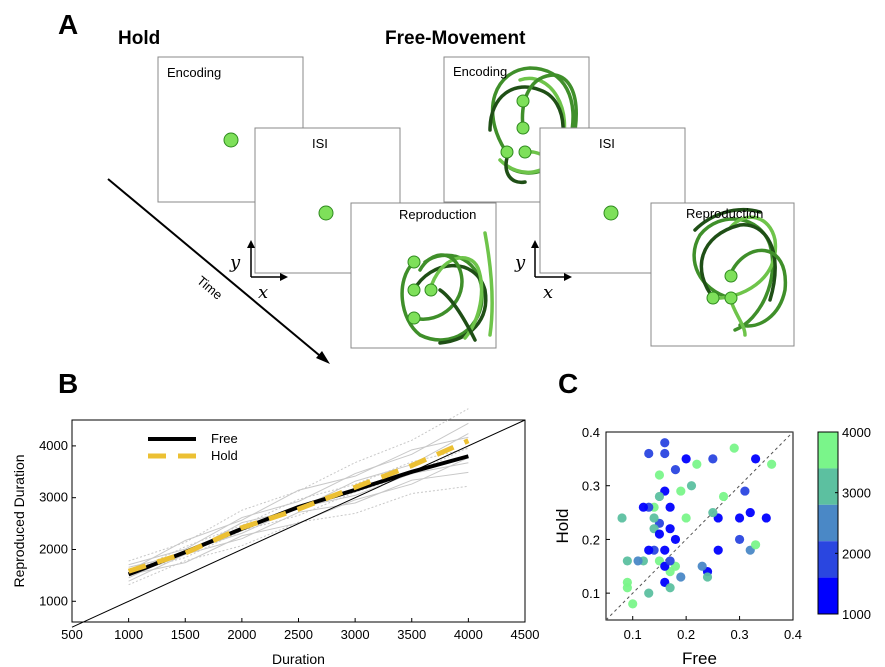 Image resolution: width=885 pixels, height=667 pixels. Describe the element at coordinates (699, 526) in the screenshot. I see `diagonal-line` at that location.